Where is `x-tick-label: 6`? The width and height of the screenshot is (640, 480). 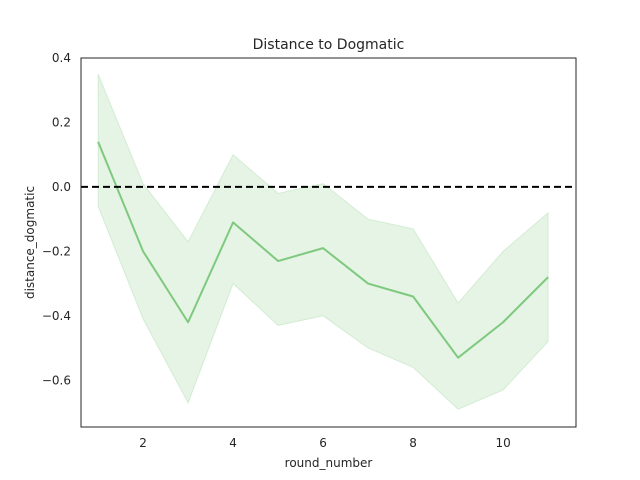 x-tick-label: 6 is located at coordinates (323, 443).